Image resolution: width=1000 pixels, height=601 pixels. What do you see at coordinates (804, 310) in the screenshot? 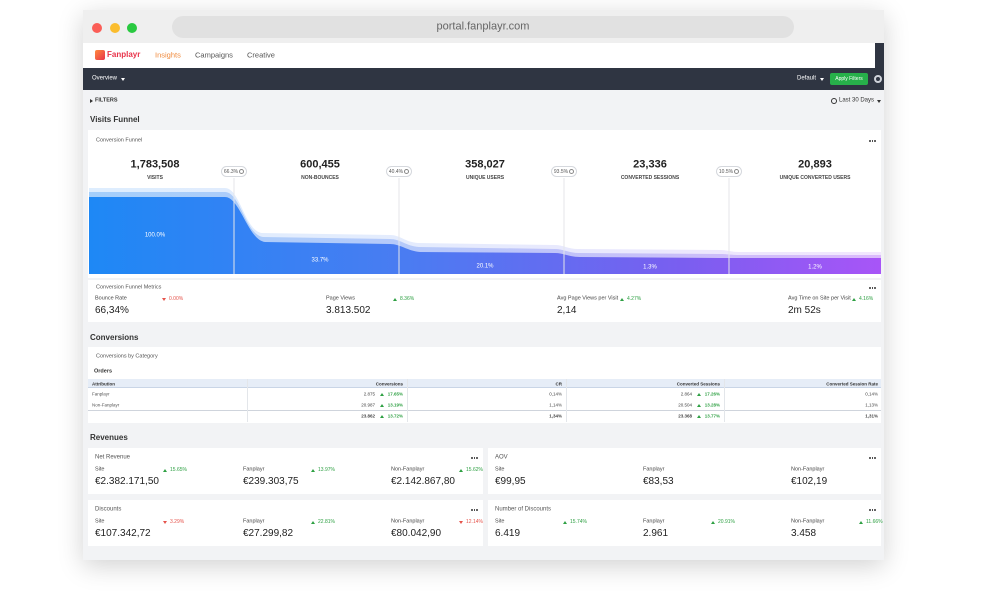
I see `metric-value: 2m 52s` at bounding box center [804, 310].